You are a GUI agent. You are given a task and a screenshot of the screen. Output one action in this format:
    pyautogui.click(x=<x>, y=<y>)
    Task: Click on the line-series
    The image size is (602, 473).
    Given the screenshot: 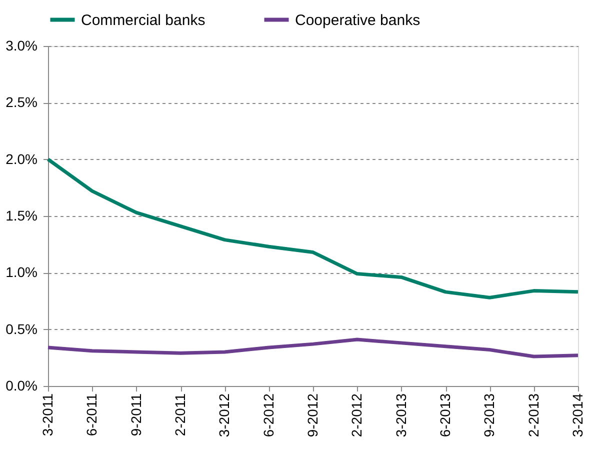 What is the action you would take?
    pyautogui.click(x=313, y=348)
    